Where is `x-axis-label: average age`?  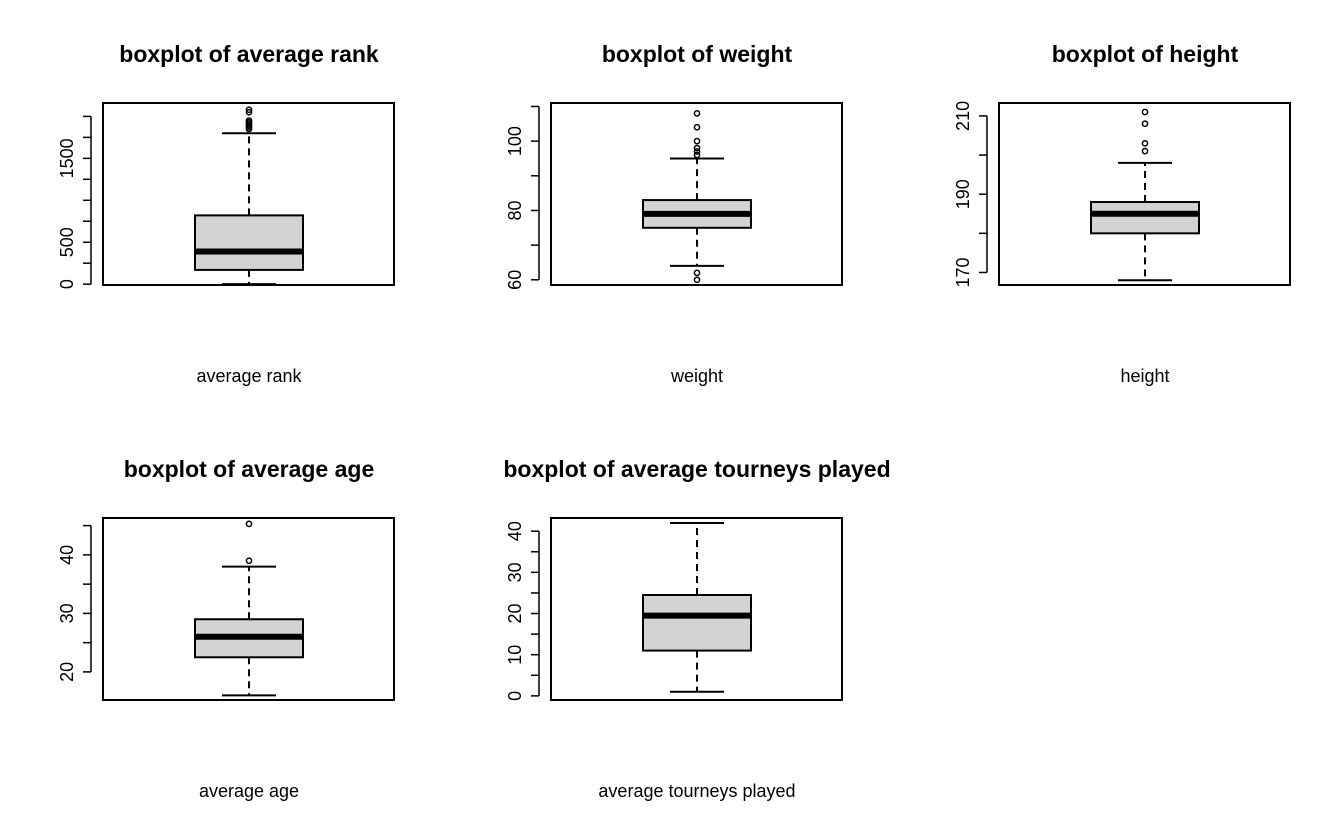
x-axis-label: average age is located at coordinates (249, 791).